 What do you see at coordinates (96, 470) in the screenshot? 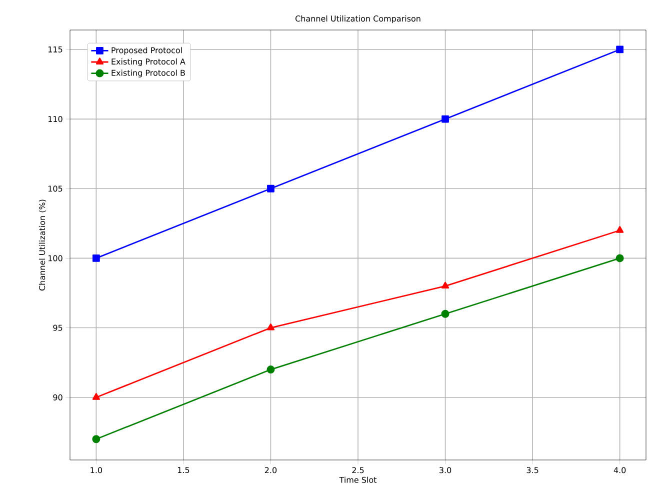
I see `x-tick-label: 1.0` at bounding box center [96, 470].